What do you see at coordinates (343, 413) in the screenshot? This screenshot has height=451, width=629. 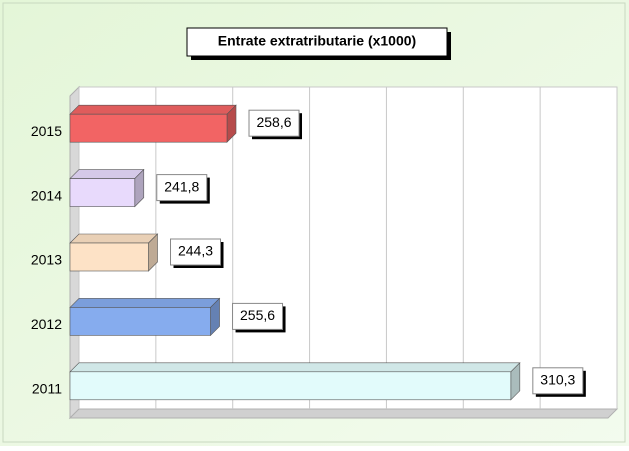 I see `floor` at bounding box center [343, 413].